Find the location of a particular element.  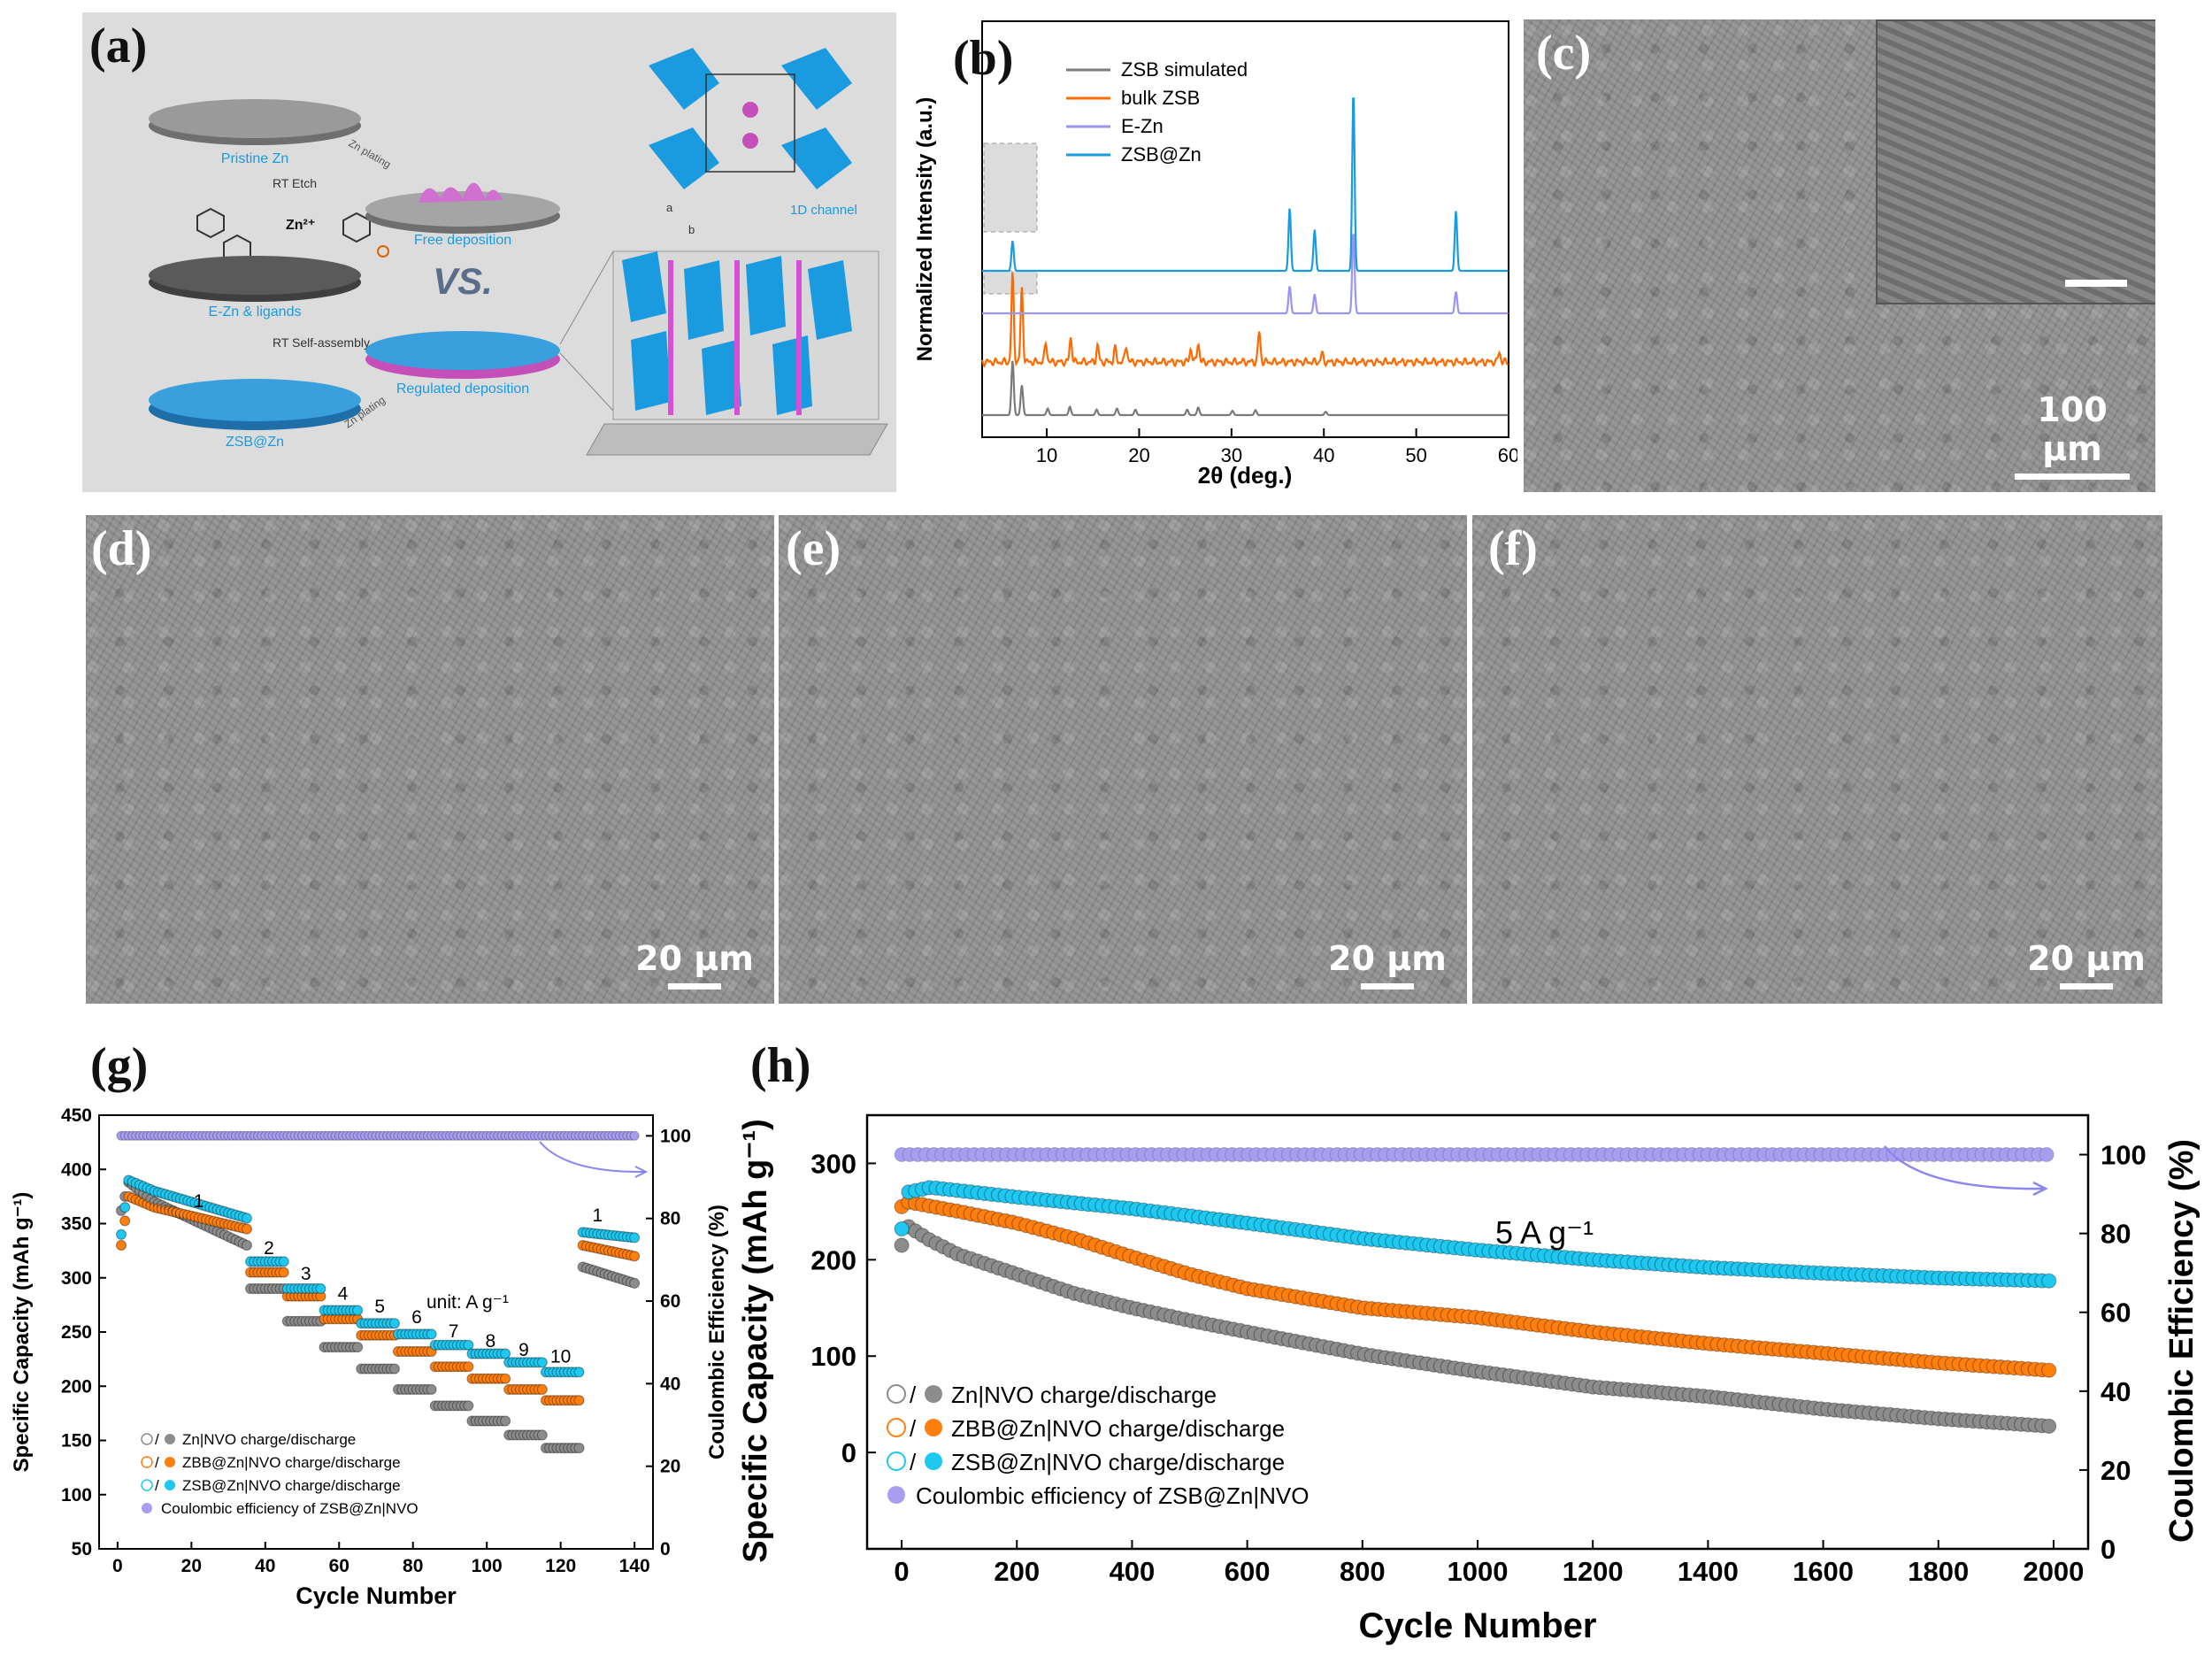

panel-f-scale-bar: 20 μm is located at coordinates (2086, 964).